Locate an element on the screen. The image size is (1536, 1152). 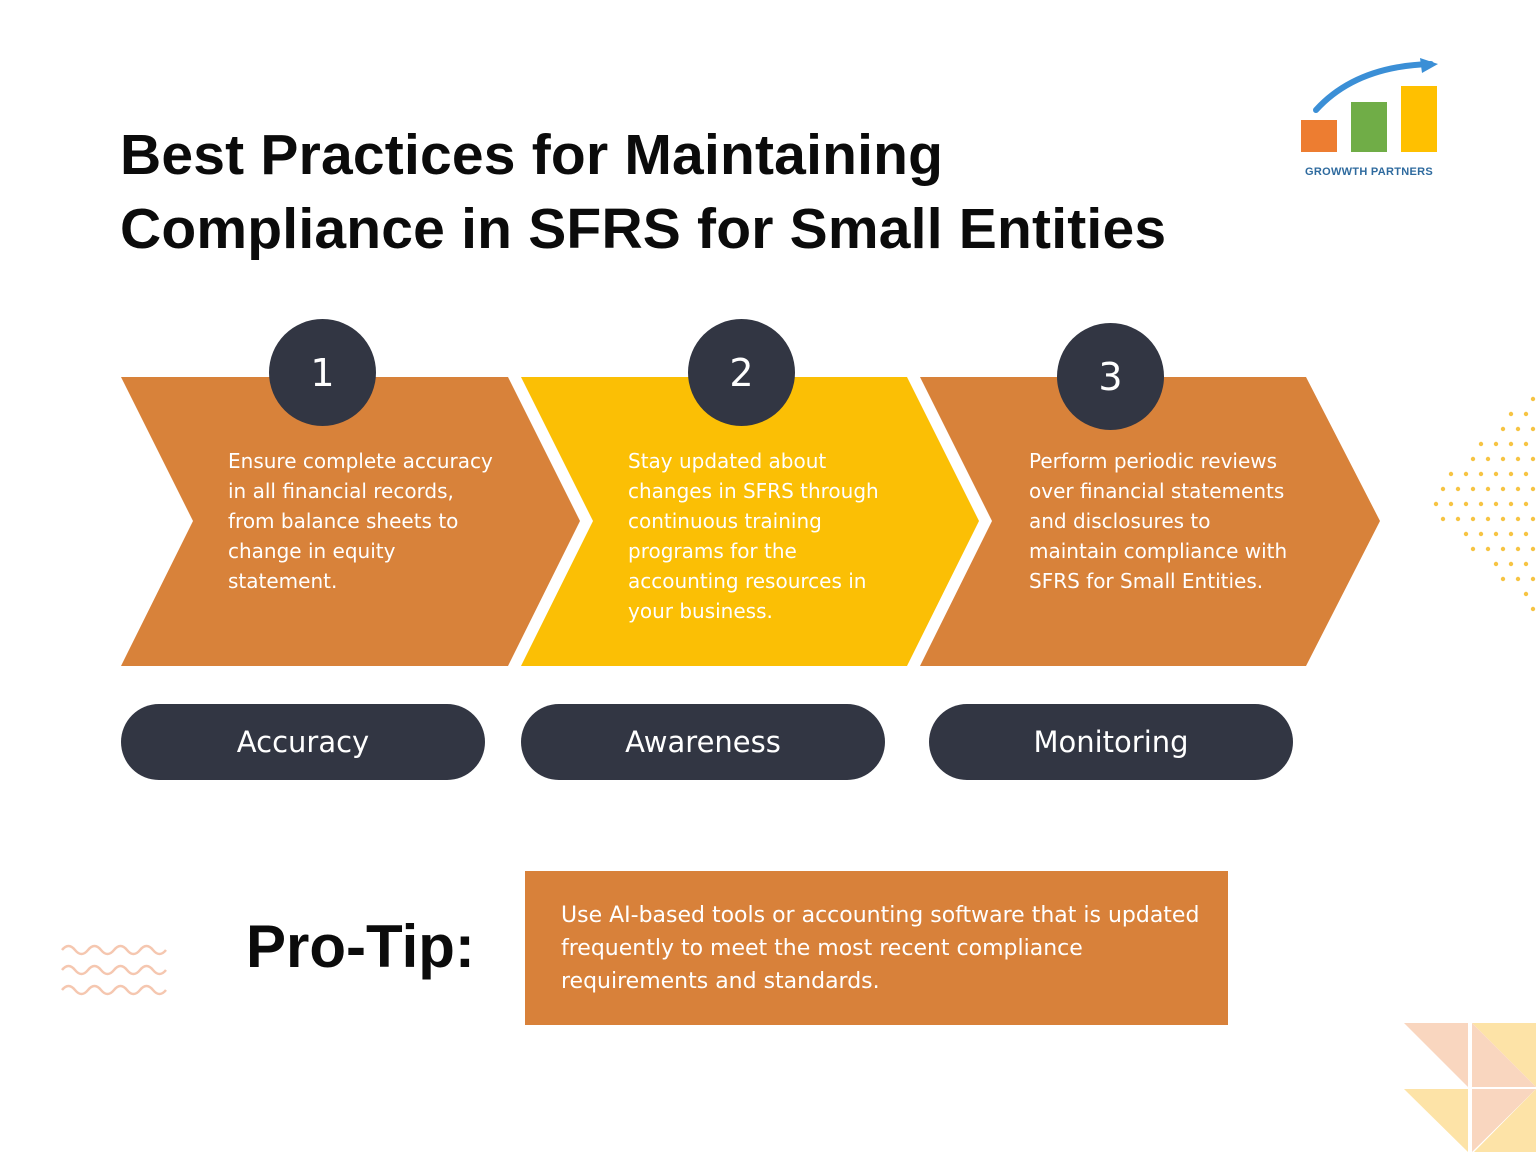
growwth-partners-logo: GROWWTH PARTNERS is located at coordinates (1371, 122).